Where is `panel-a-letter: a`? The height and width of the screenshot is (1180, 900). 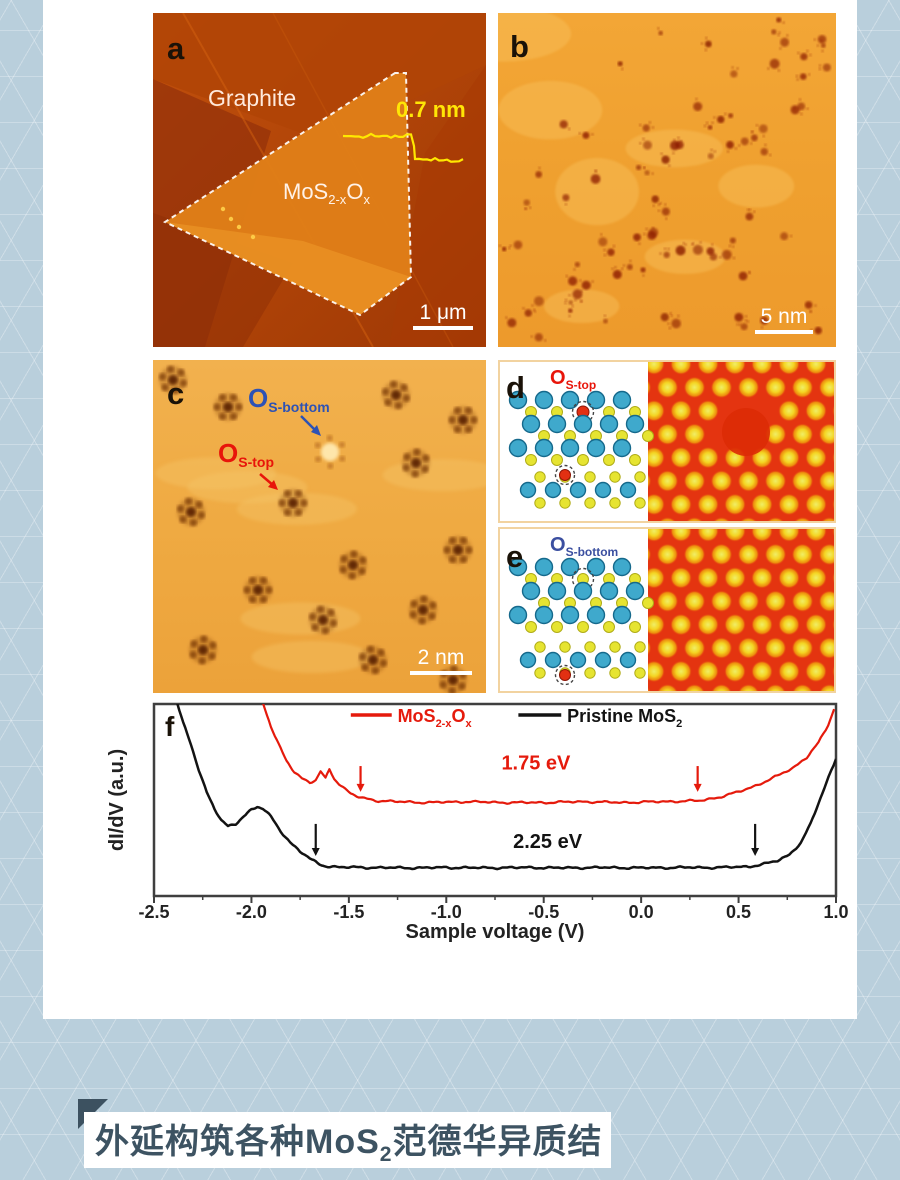
panel-a-letter: a is located at coordinates (176, 48).